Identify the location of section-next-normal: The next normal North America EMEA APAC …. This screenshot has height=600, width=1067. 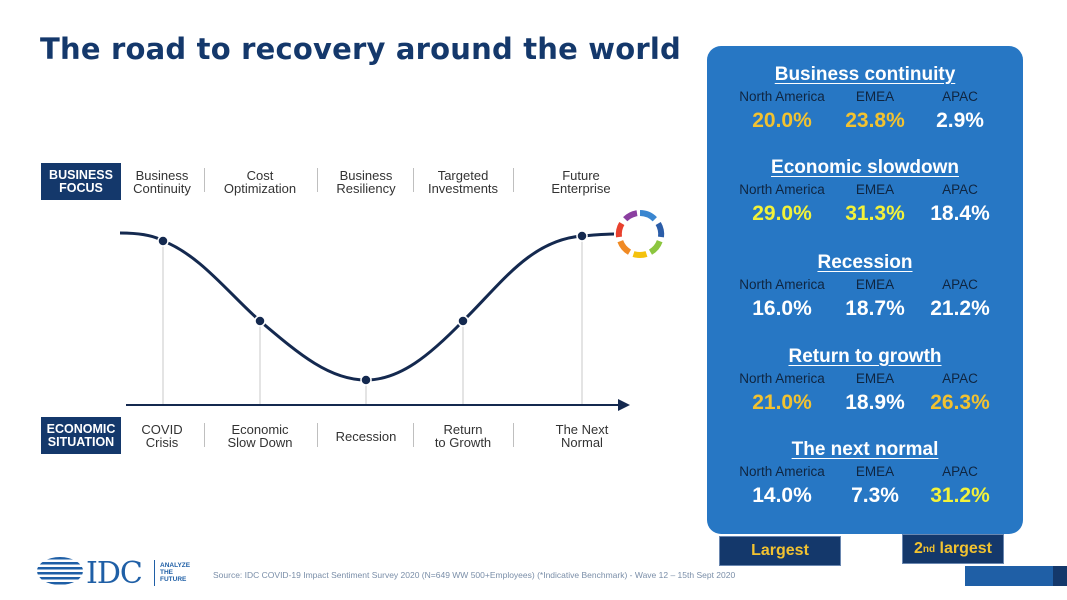
(865, 474).